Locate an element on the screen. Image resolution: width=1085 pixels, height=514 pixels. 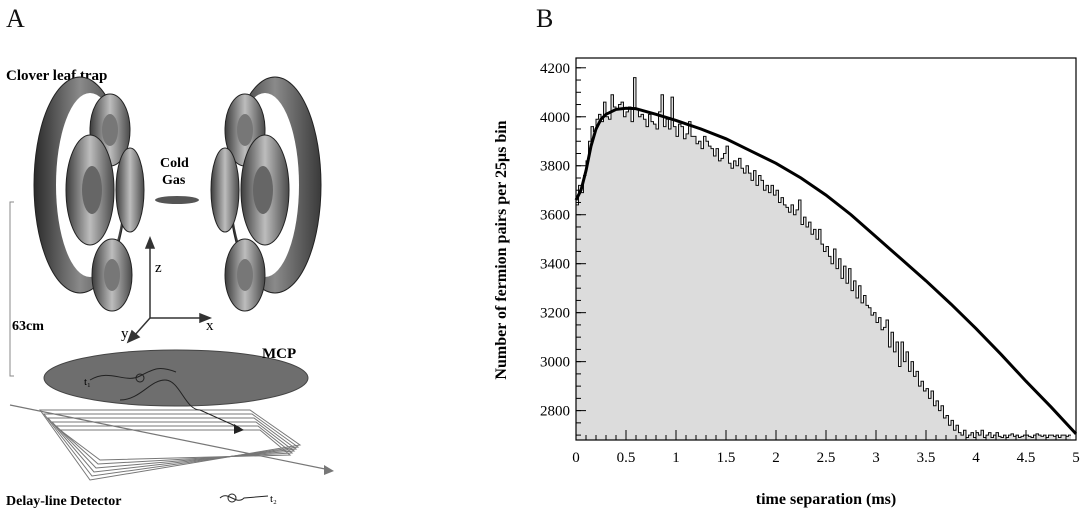
t2-label: t₂ is located at coordinates (273, 499).